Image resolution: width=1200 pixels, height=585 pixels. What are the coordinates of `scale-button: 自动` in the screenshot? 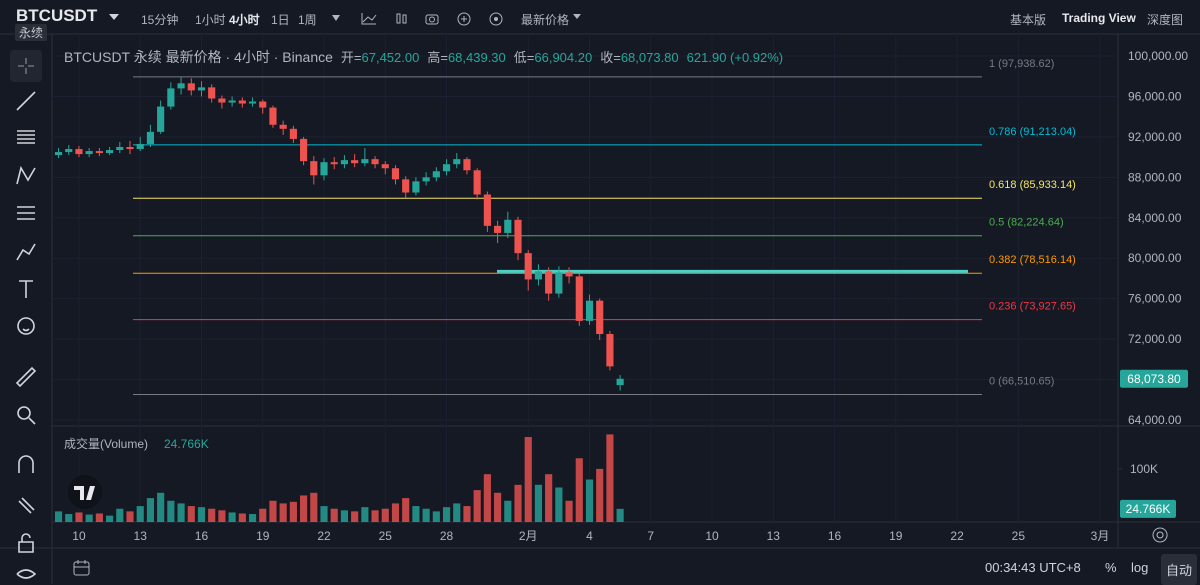 It's located at (1179, 569).